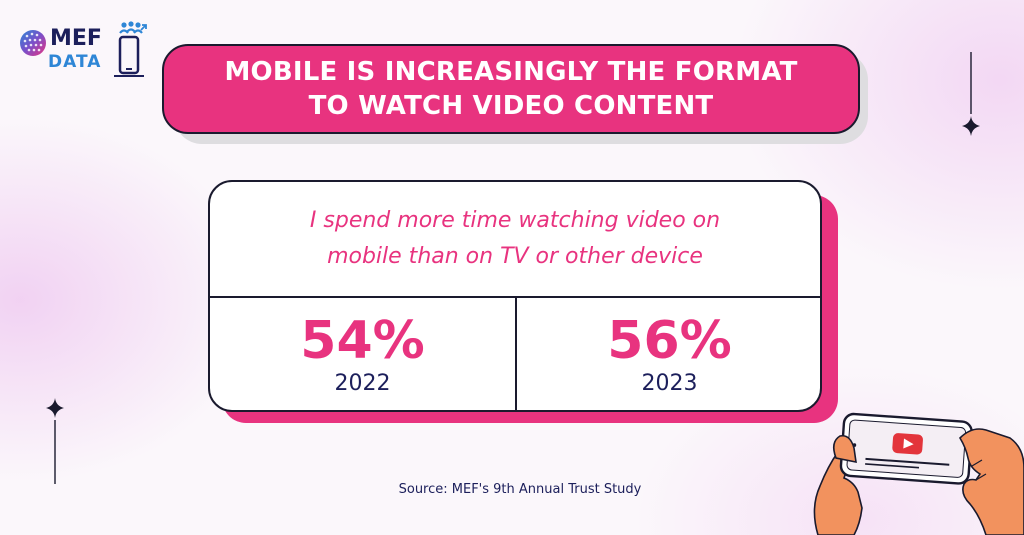 This screenshot has width=1024, height=535. I want to click on card-divider-vertical, so click(516, 353).